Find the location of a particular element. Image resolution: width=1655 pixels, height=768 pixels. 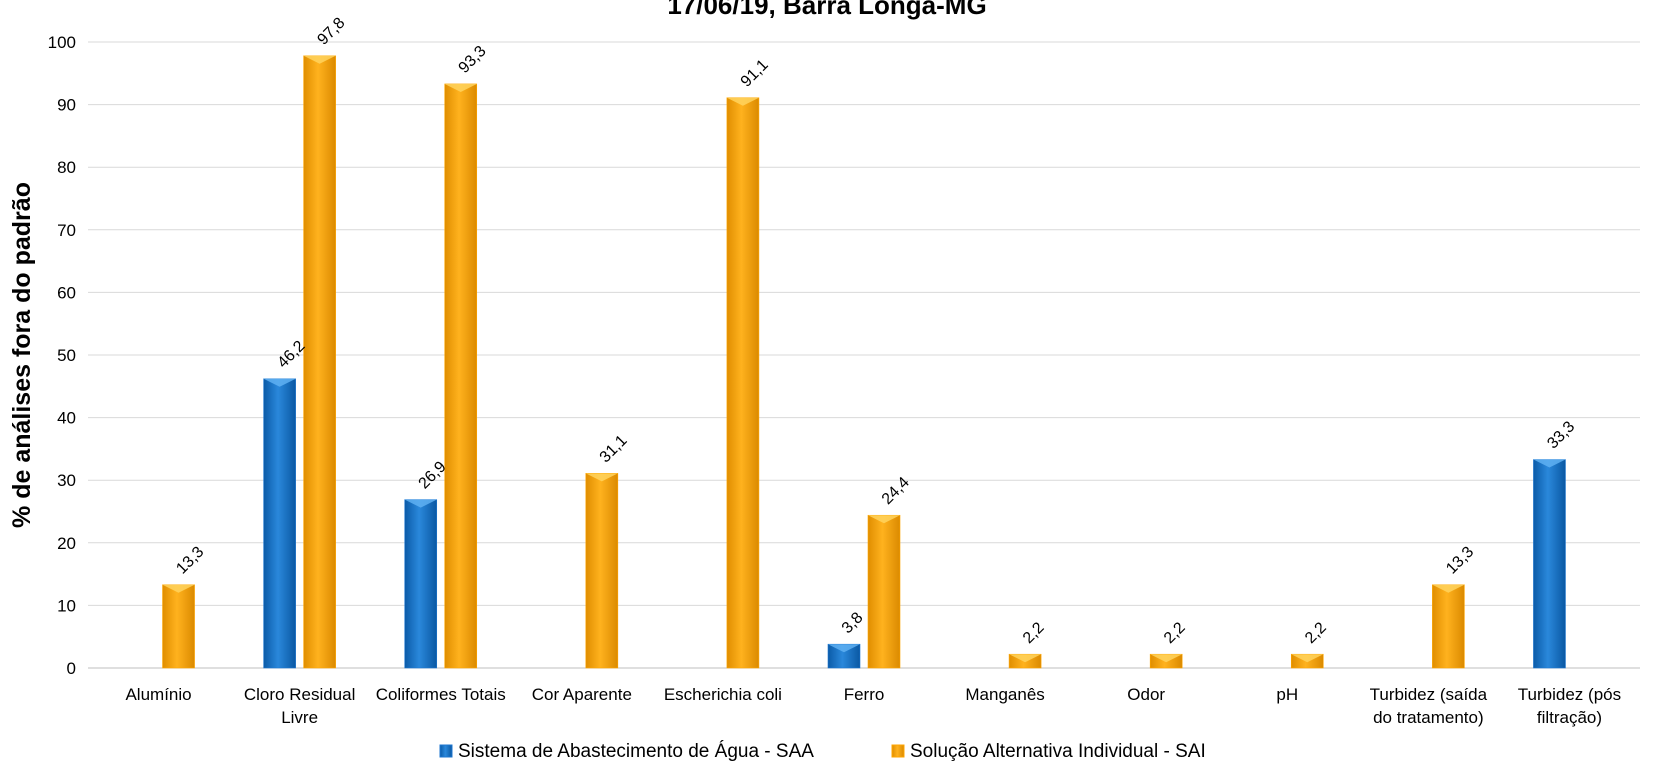

x-category-label: Ferro is located at coordinates (864, 694).